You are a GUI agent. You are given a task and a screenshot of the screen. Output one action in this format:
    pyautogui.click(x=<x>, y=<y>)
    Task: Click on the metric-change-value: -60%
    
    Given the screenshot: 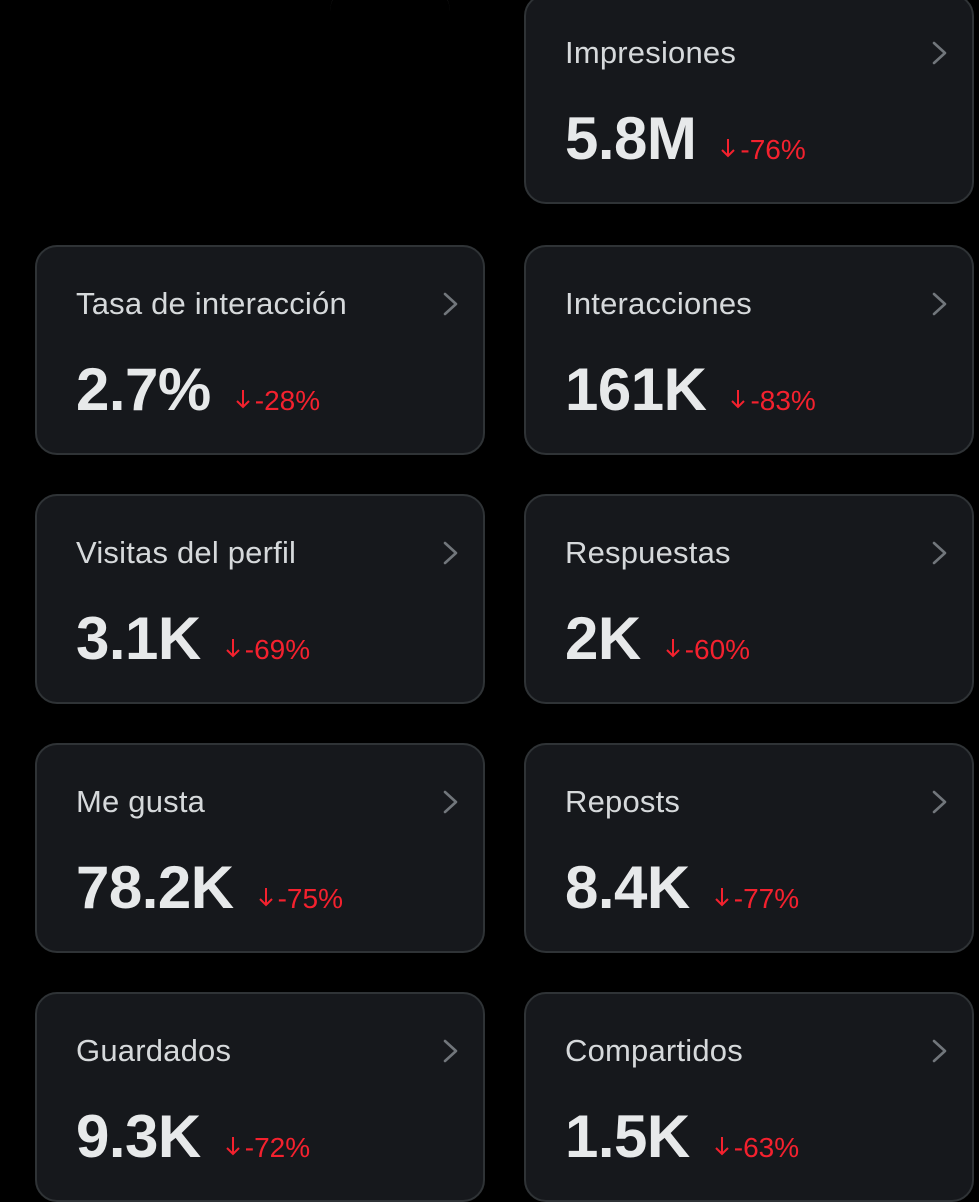 What is the action you would take?
    pyautogui.click(x=717, y=649)
    